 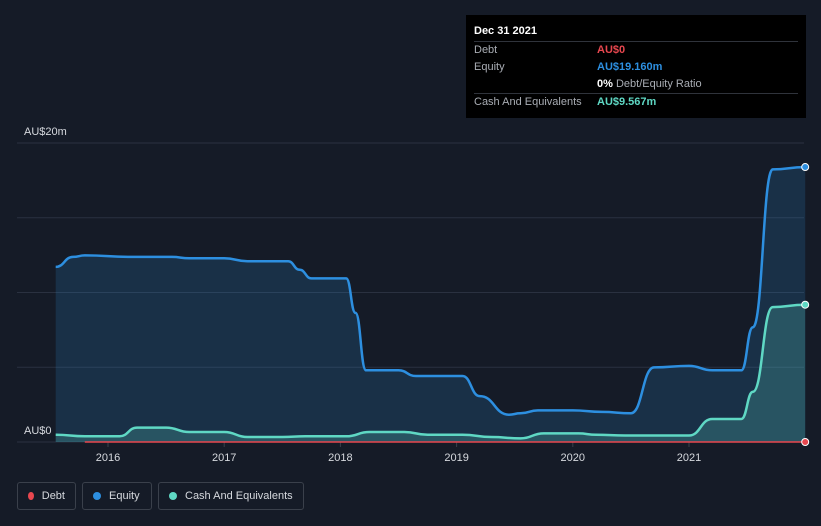 I want to click on tooltip-label: Cash And Equivalents, so click(x=528, y=102).